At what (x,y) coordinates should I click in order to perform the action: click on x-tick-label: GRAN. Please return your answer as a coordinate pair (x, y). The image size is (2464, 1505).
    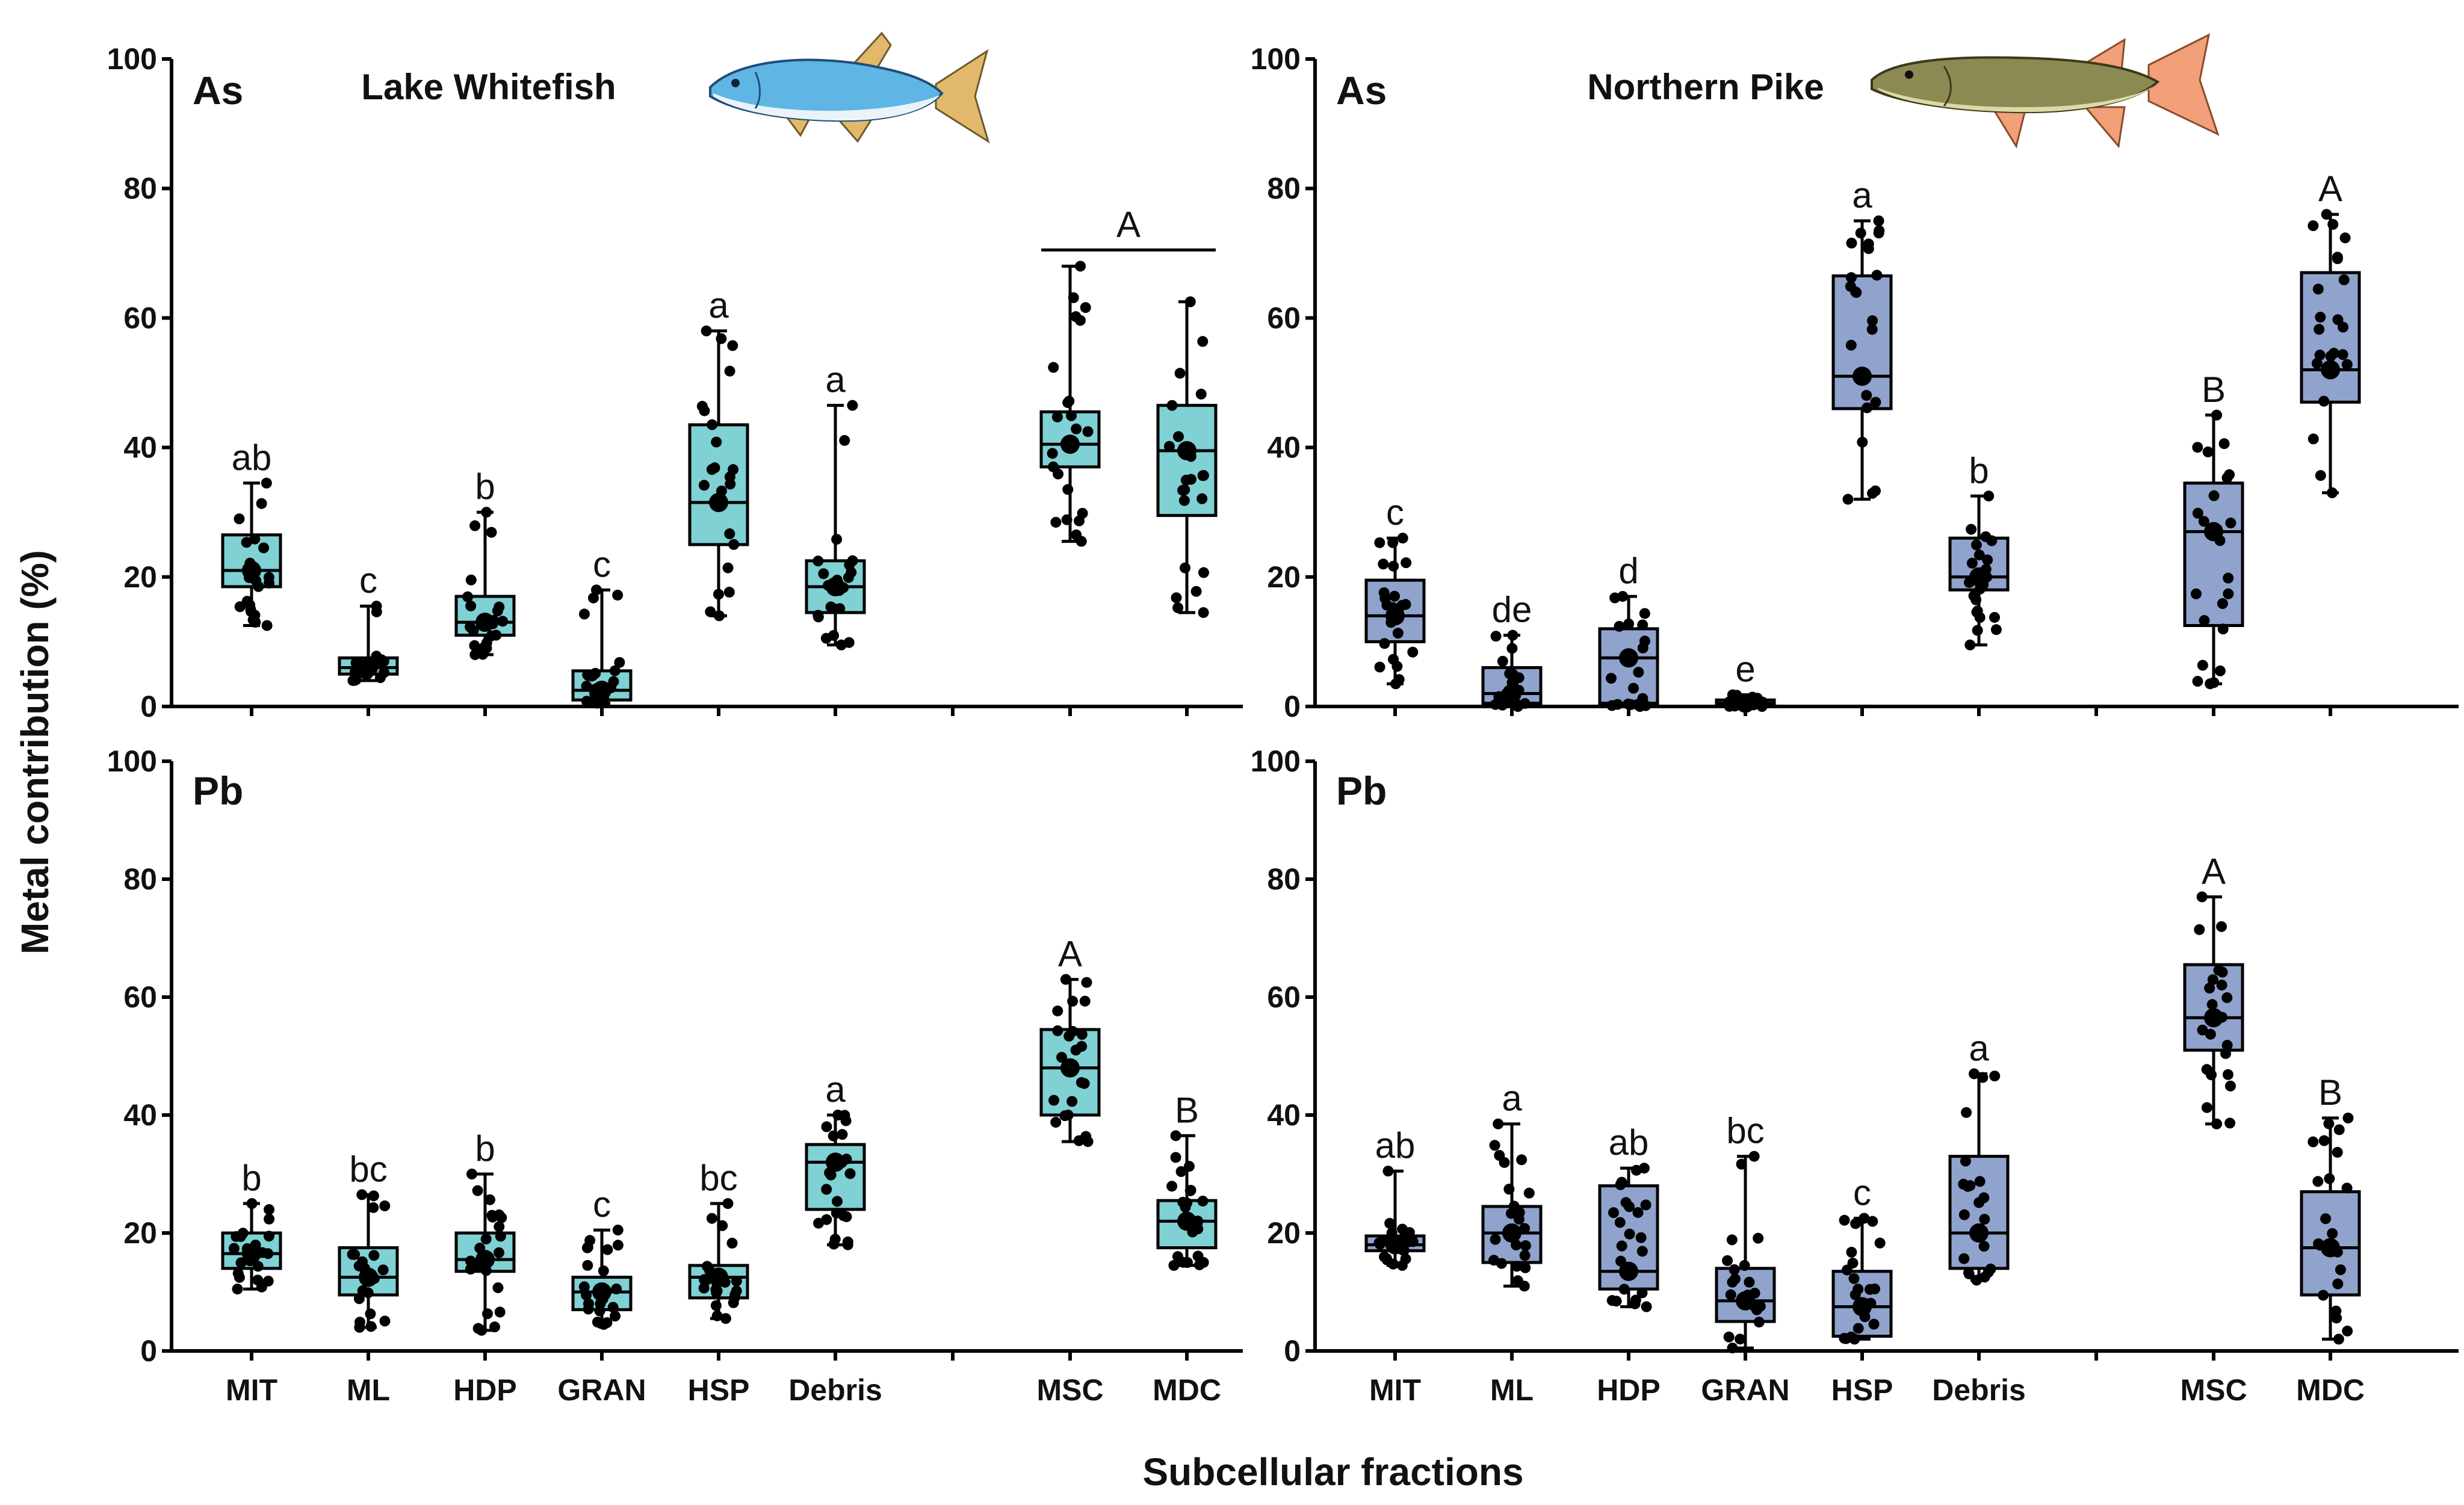
    Looking at the image, I should click on (601, 1390).